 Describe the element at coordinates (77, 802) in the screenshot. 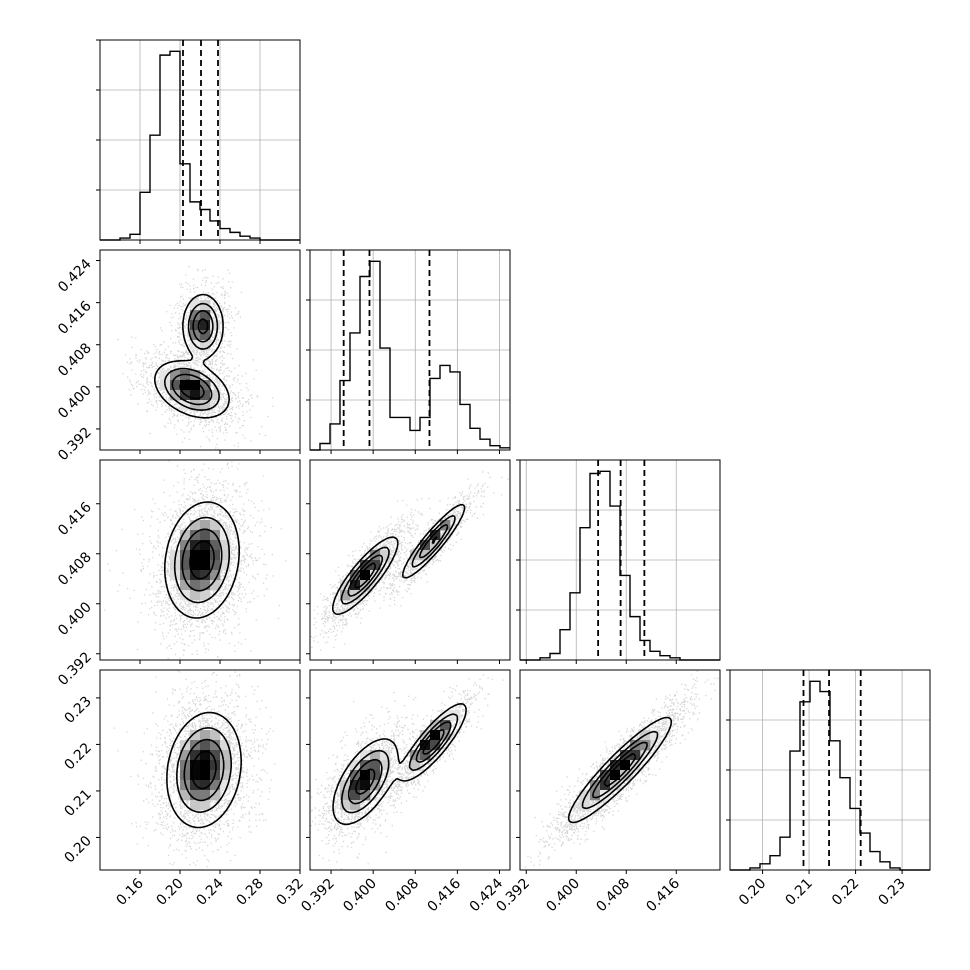

I see `y-tick-label: 0.21` at that location.